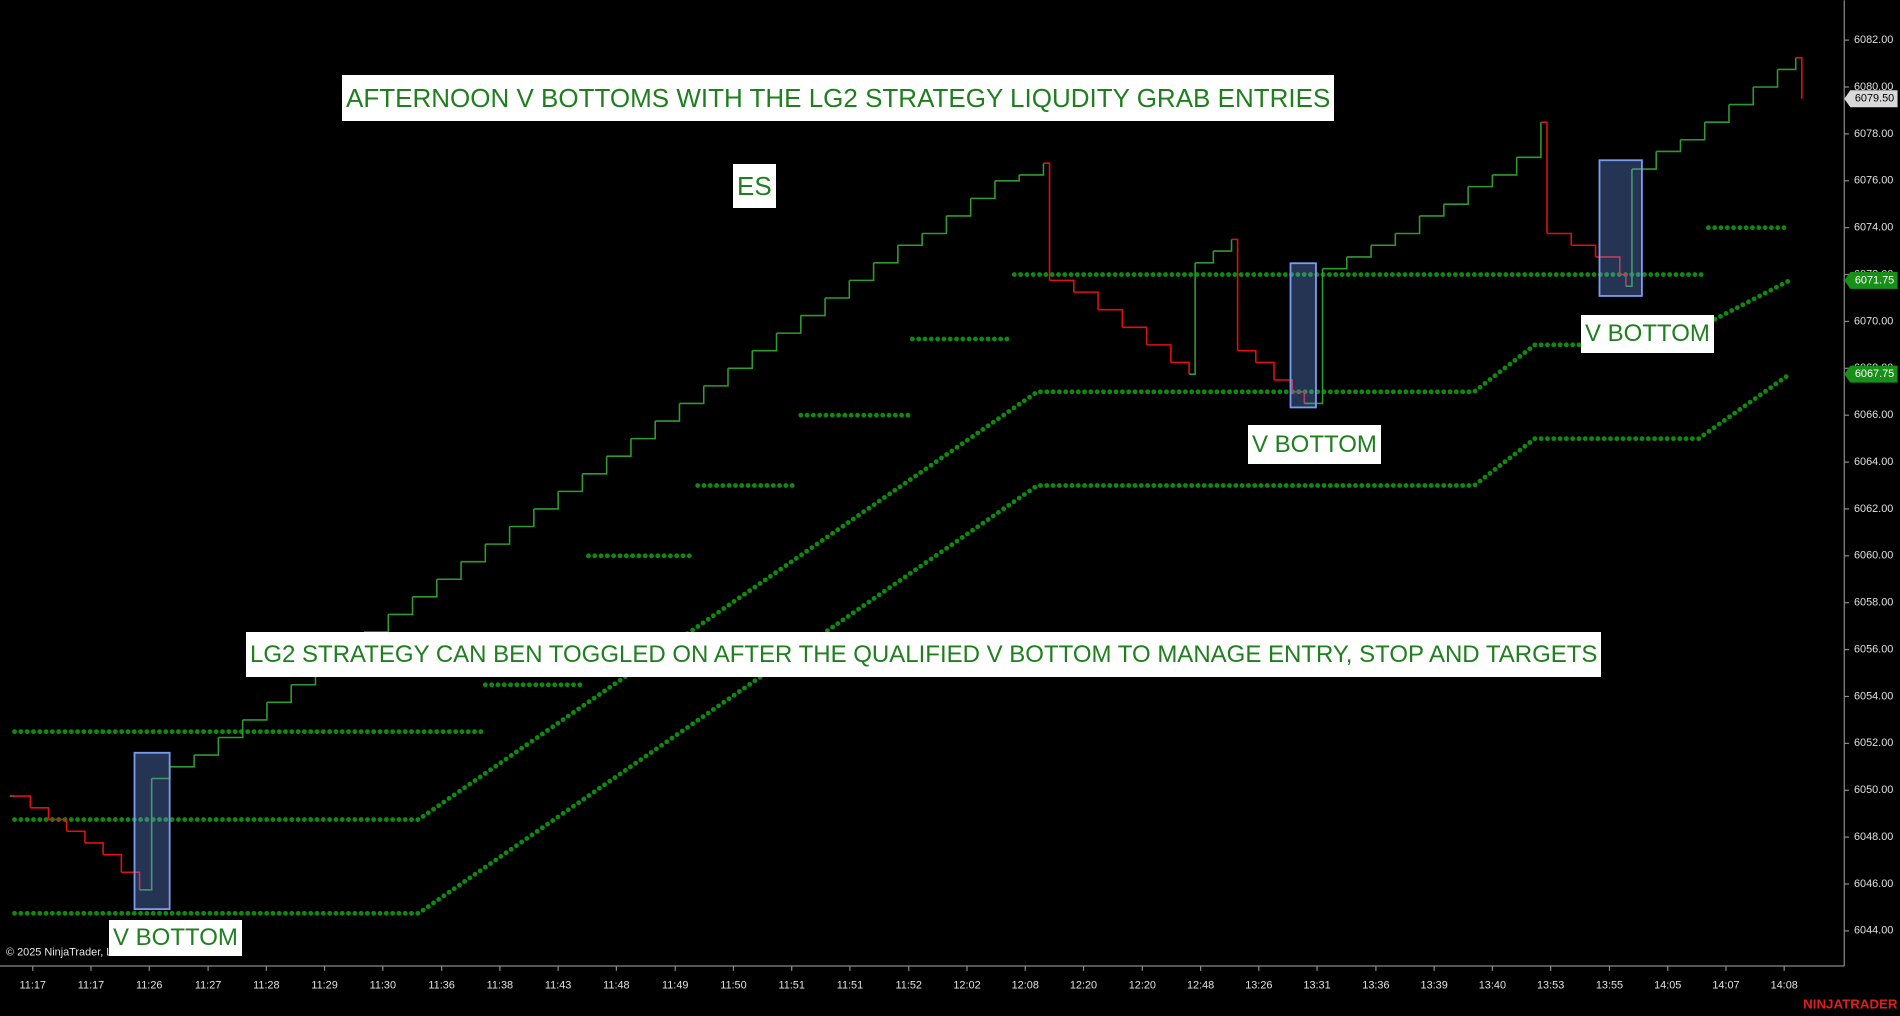 This screenshot has width=1900, height=1016. What do you see at coordinates (1873, 134) in the screenshot?
I see `y-tick-label: 6078.00` at bounding box center [1873, 134].